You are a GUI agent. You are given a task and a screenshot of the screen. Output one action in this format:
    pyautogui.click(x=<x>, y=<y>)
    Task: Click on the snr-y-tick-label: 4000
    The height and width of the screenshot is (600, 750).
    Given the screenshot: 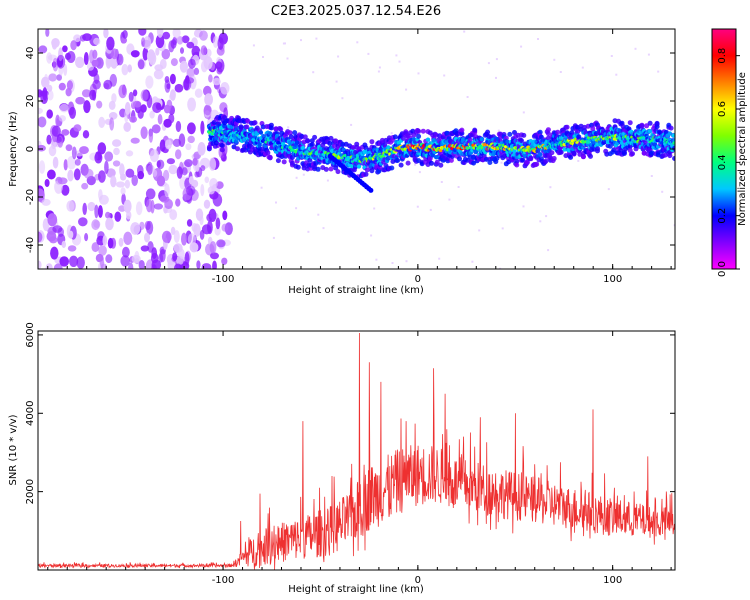 What is the action you would take?
    pyautogui.click(x=30, y=413)
    